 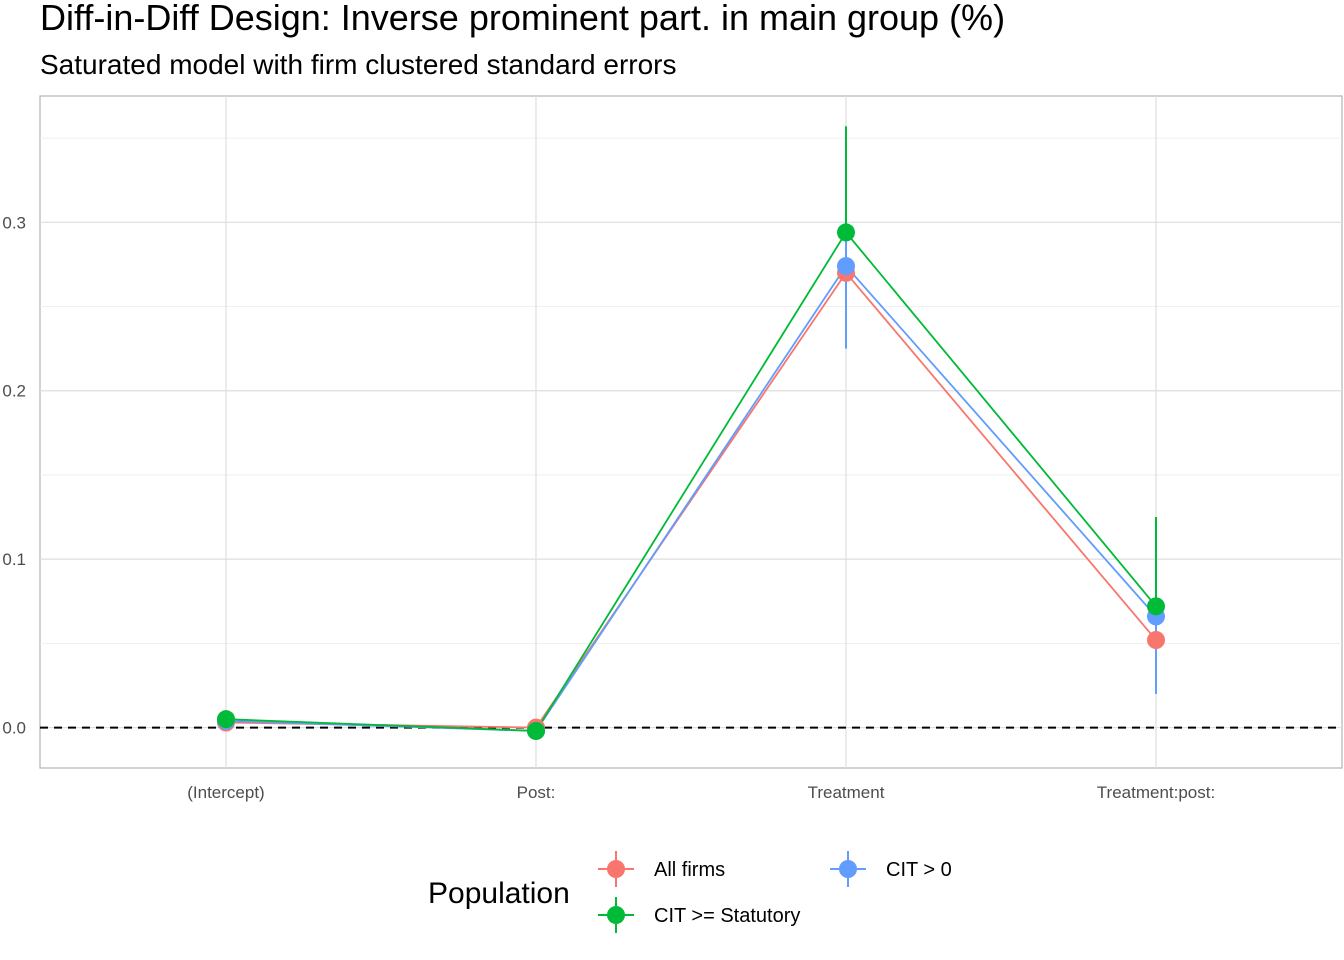 I want to click on legend-label: All firms, so click(x=689, y=870).